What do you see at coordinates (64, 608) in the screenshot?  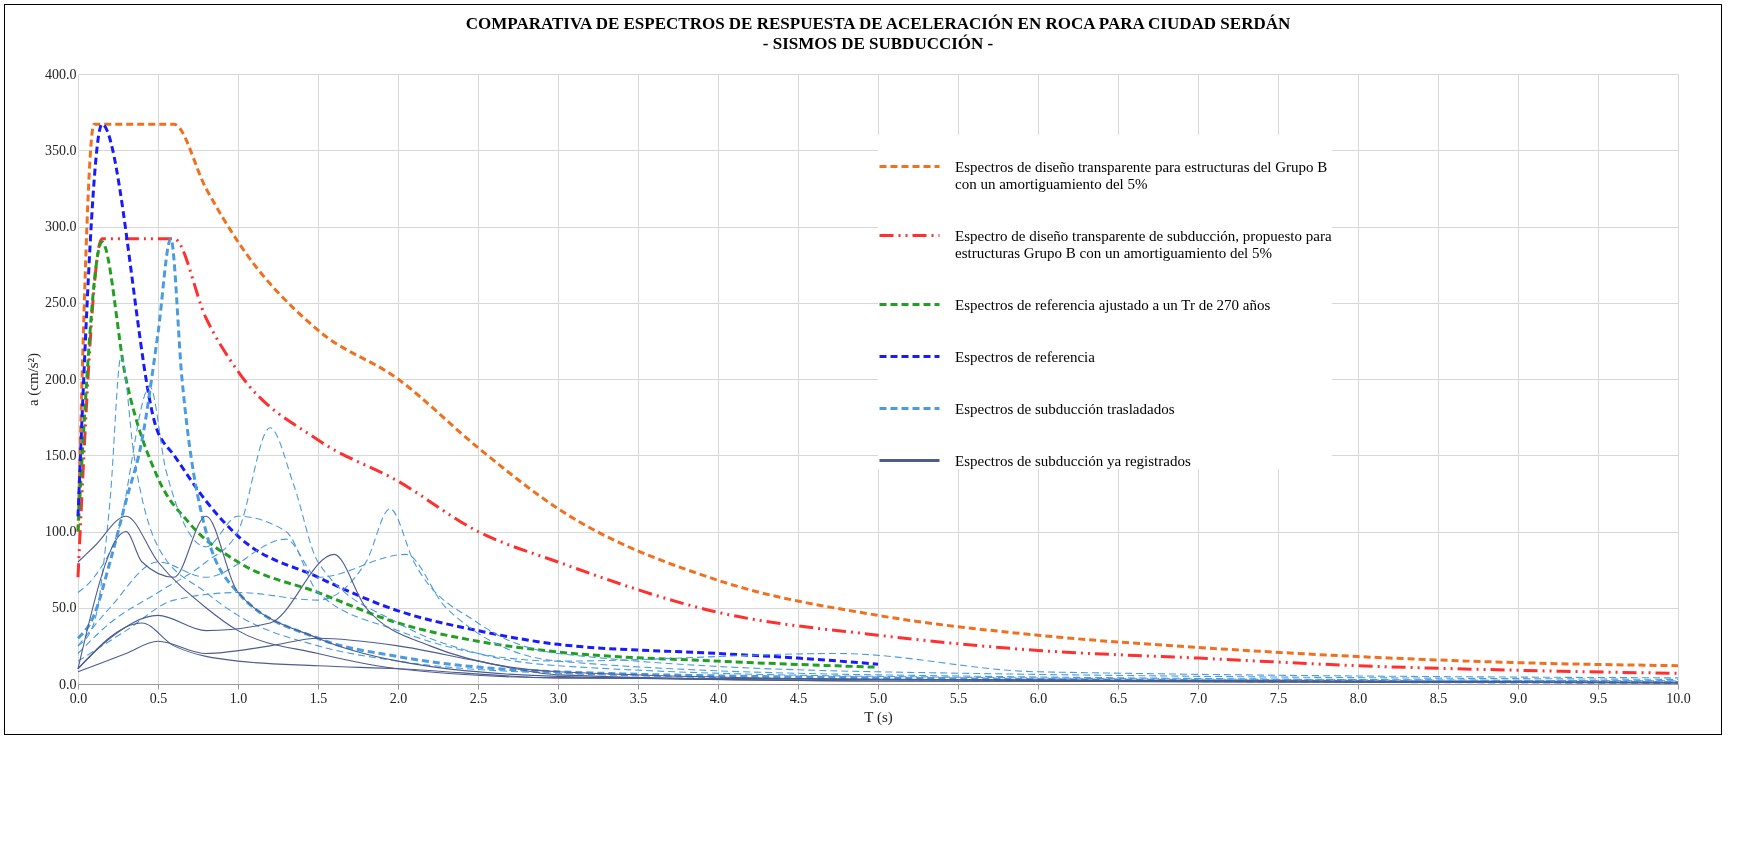 I see `y-tick-label: 50.0` at bounding box center [64, 608].